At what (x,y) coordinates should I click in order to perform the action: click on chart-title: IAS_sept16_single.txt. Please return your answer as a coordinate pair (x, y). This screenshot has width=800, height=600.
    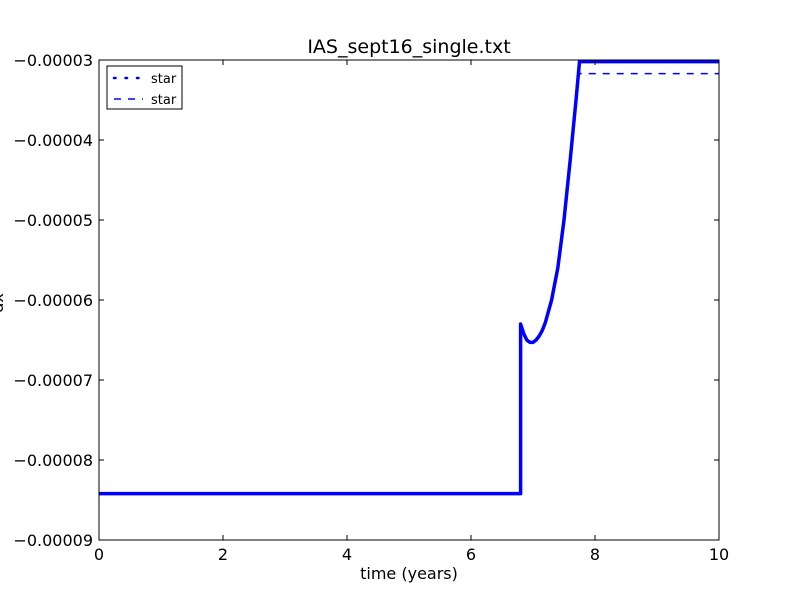
    Looking at the image, I should click on (408, 47).